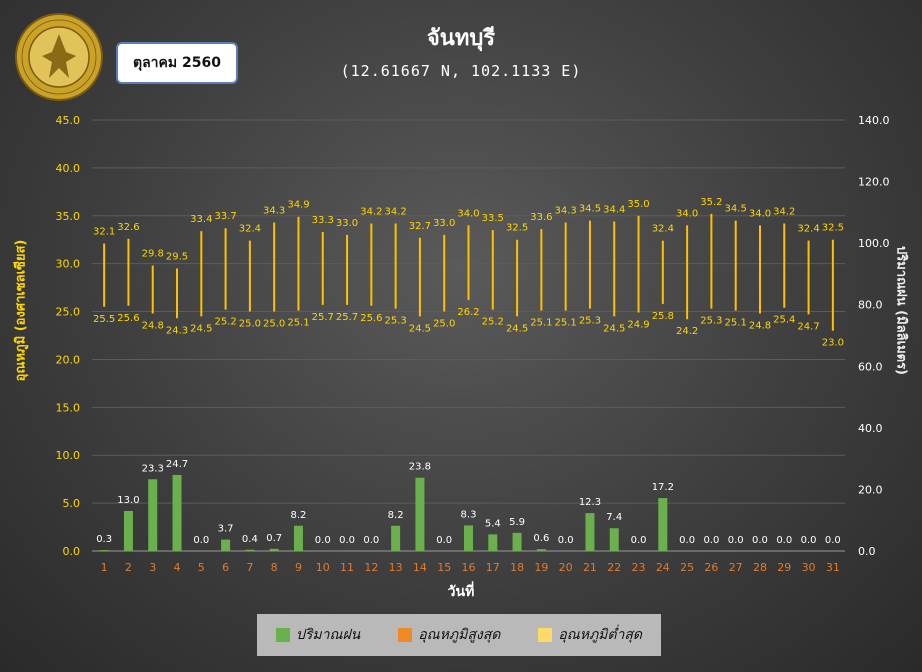  What do you see at coordinates (808, 326) in the screenshot?
I see `tmin-data-label: 24.7` at bounding box center [808, 326].